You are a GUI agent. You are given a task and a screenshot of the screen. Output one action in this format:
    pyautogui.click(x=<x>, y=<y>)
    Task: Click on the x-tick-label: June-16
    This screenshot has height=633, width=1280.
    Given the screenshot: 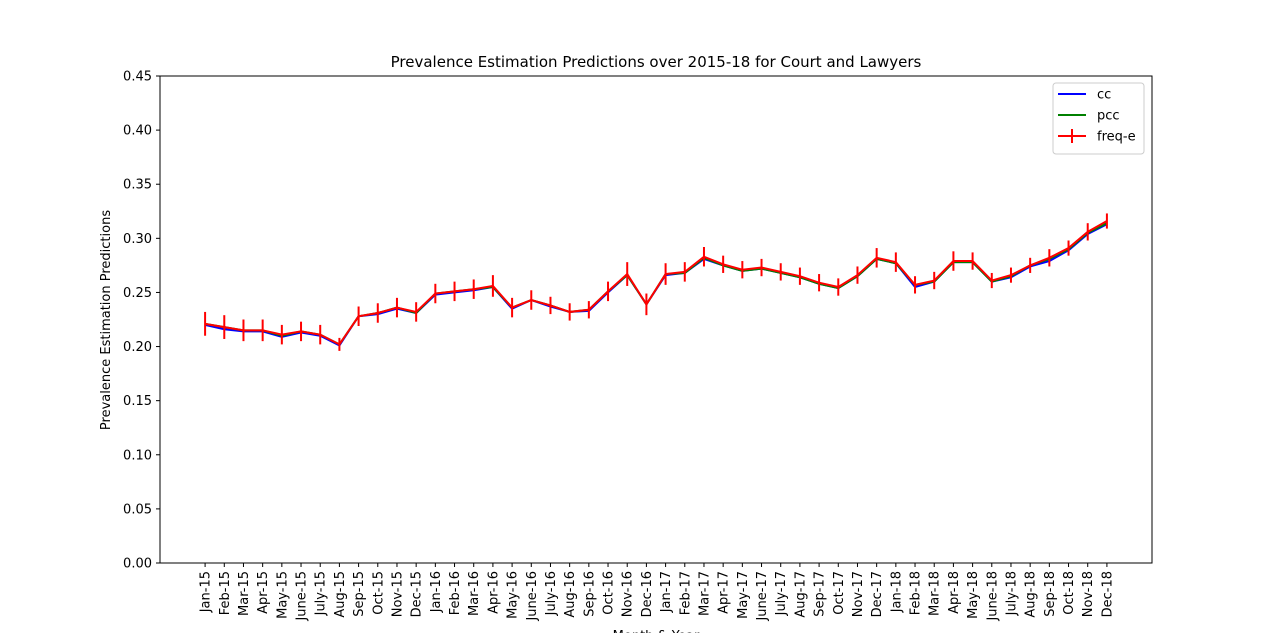 What is the action you would take?
    pyautogui.click(x=532, y=596)
    